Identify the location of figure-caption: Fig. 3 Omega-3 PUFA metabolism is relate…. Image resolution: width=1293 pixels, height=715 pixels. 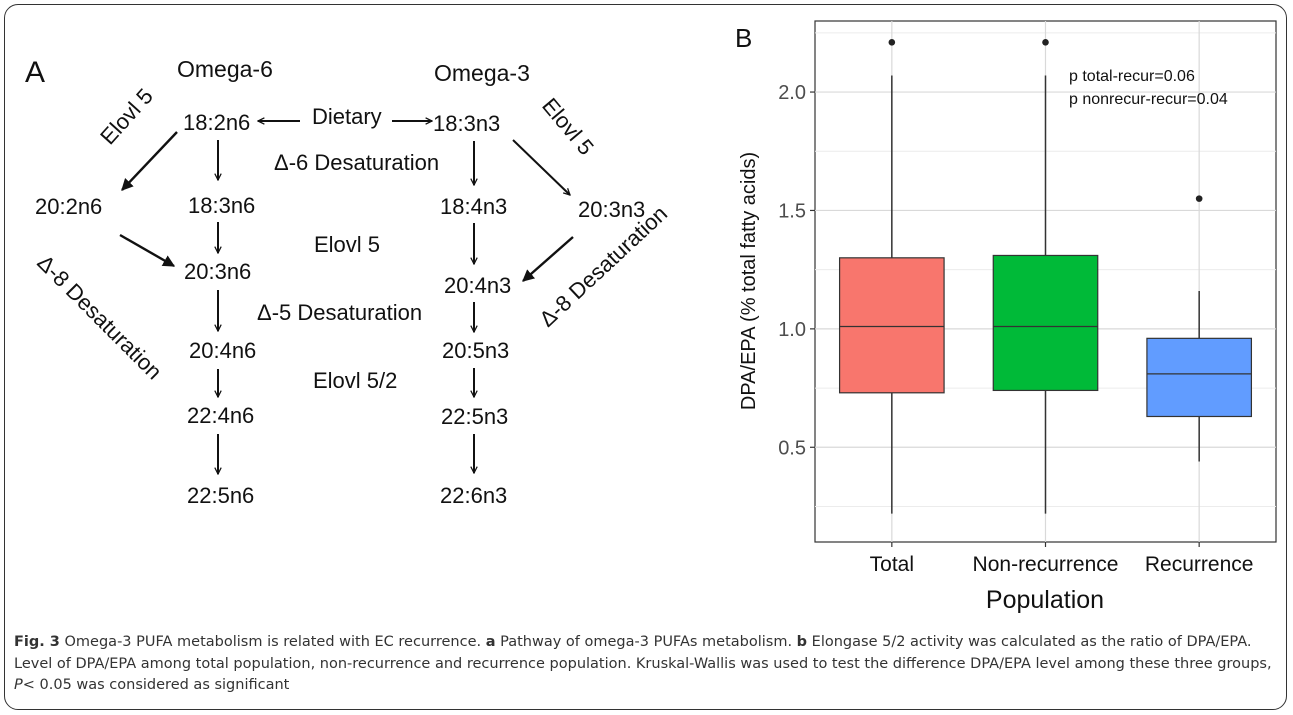
(644, 664).